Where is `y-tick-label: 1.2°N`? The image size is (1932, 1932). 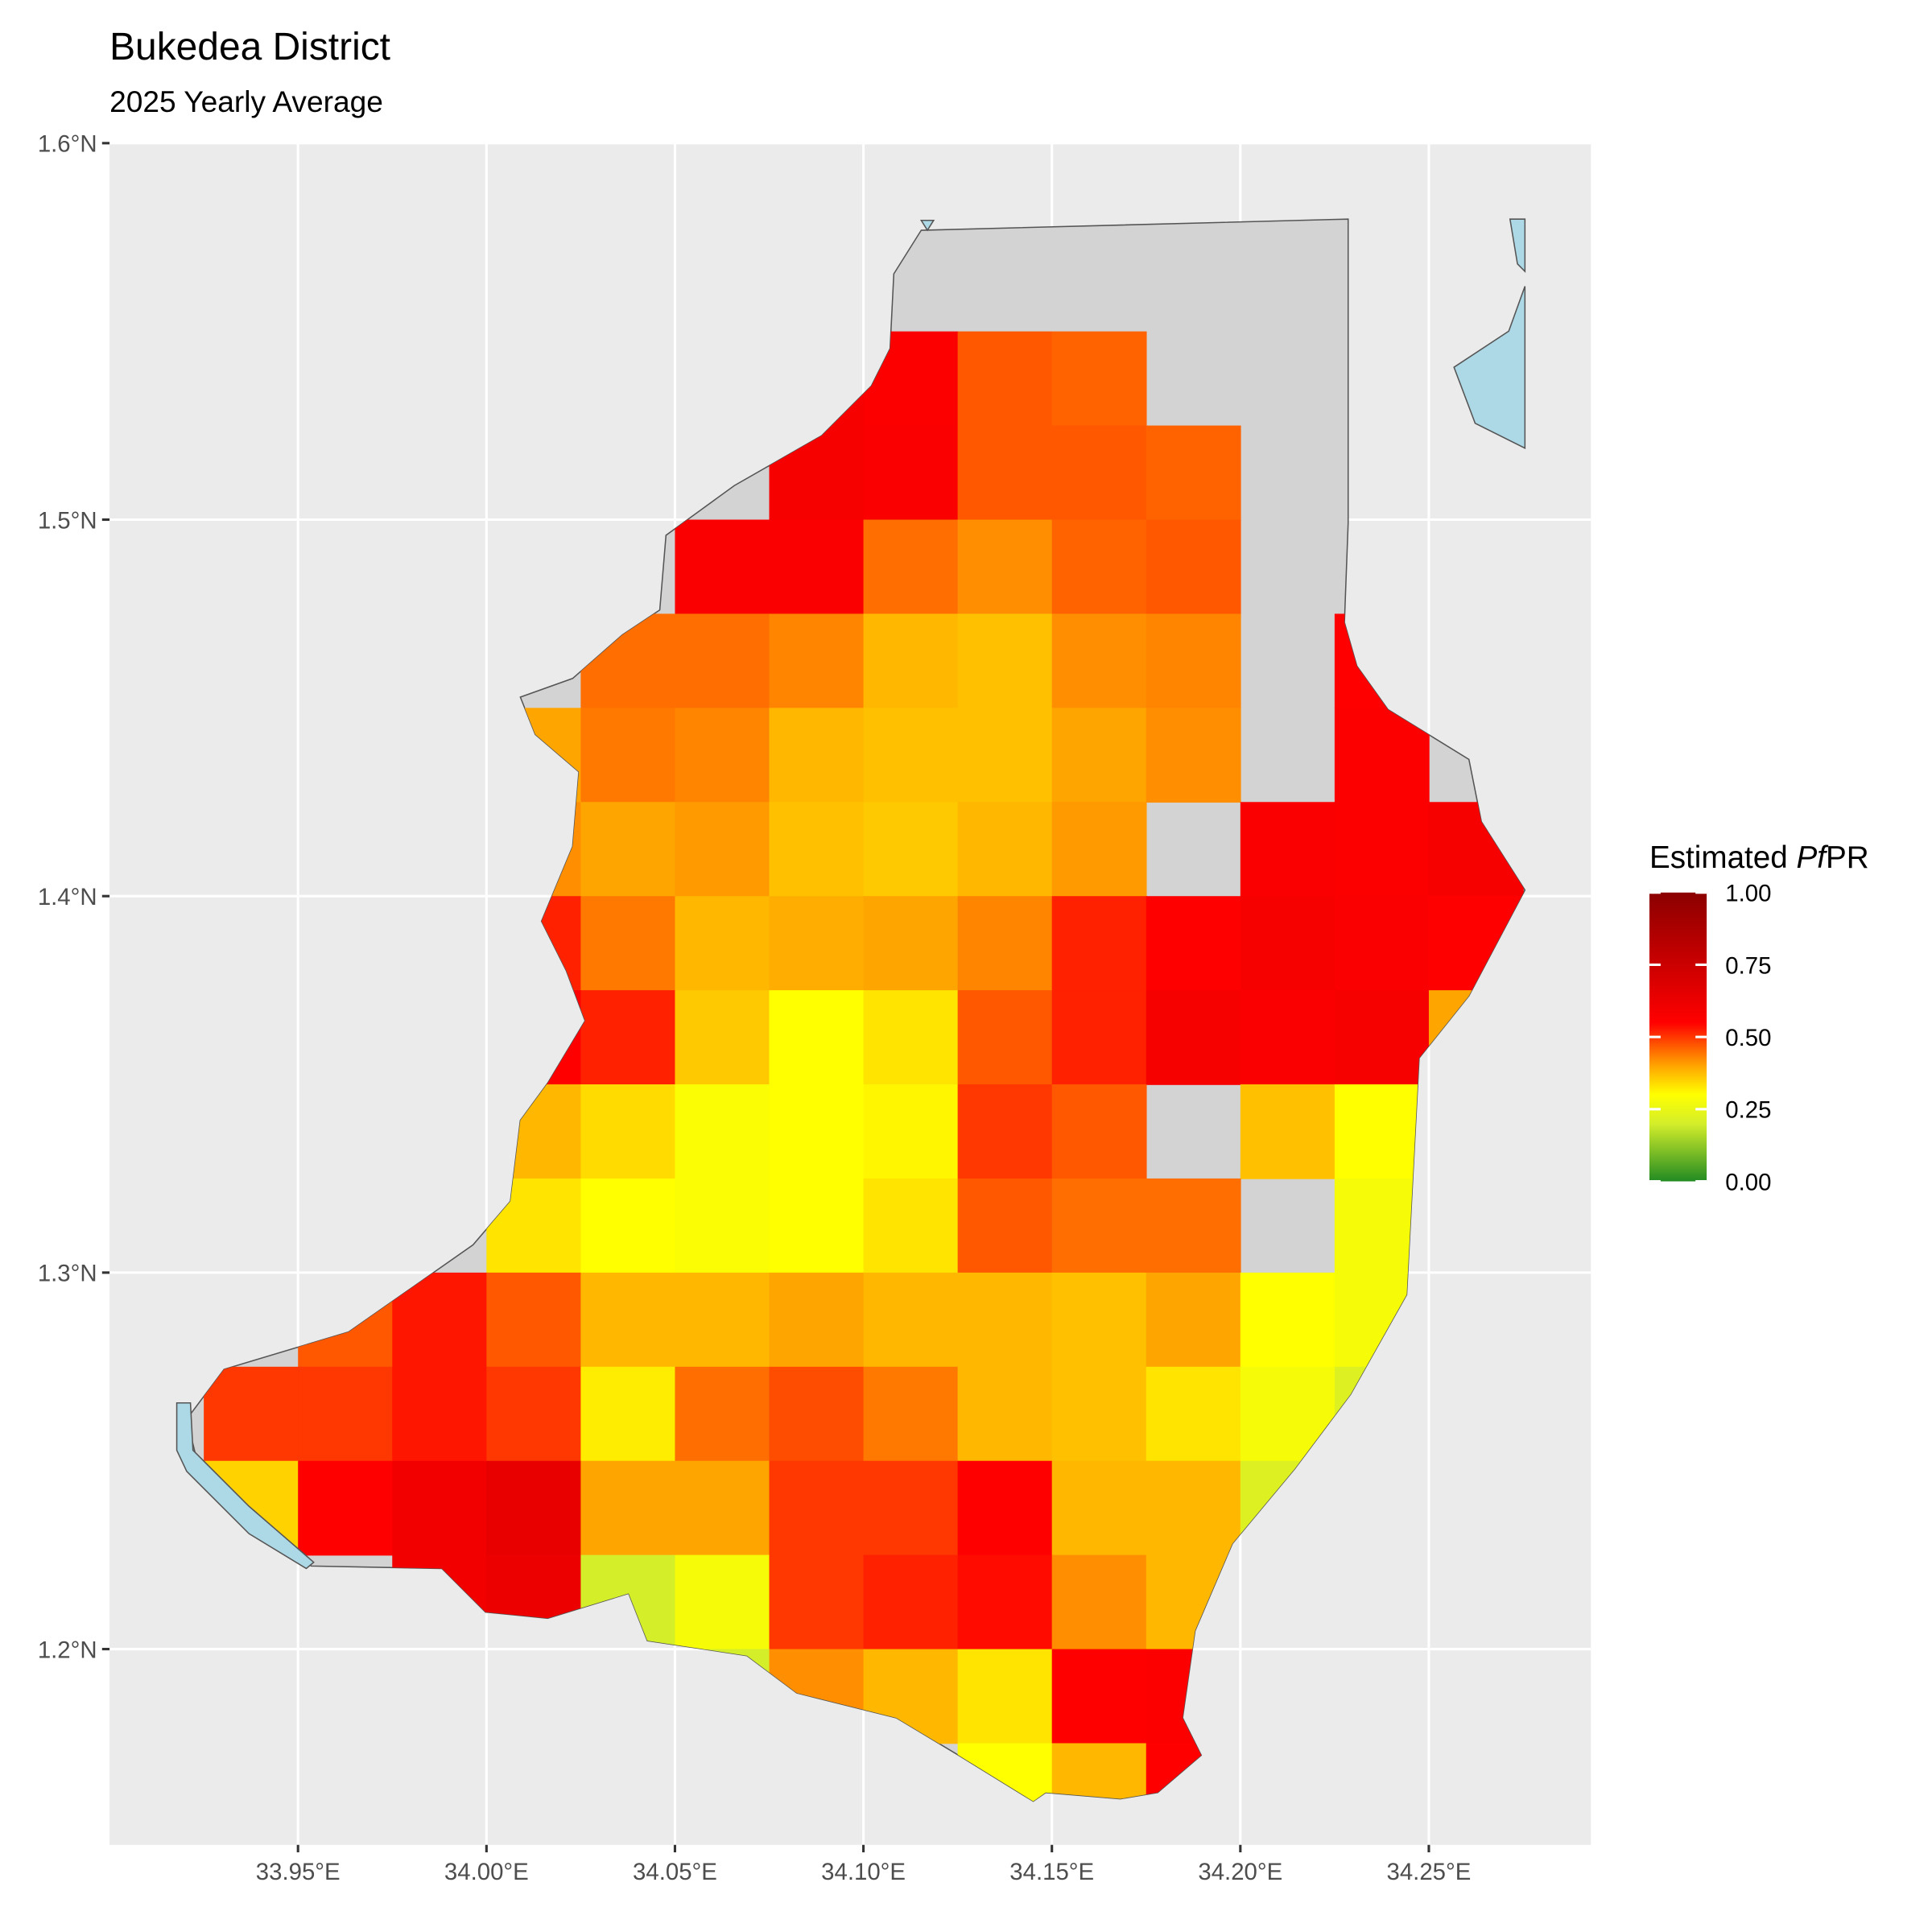 y-tick-label: 1.2°N is located at coordinates (67, 1650).